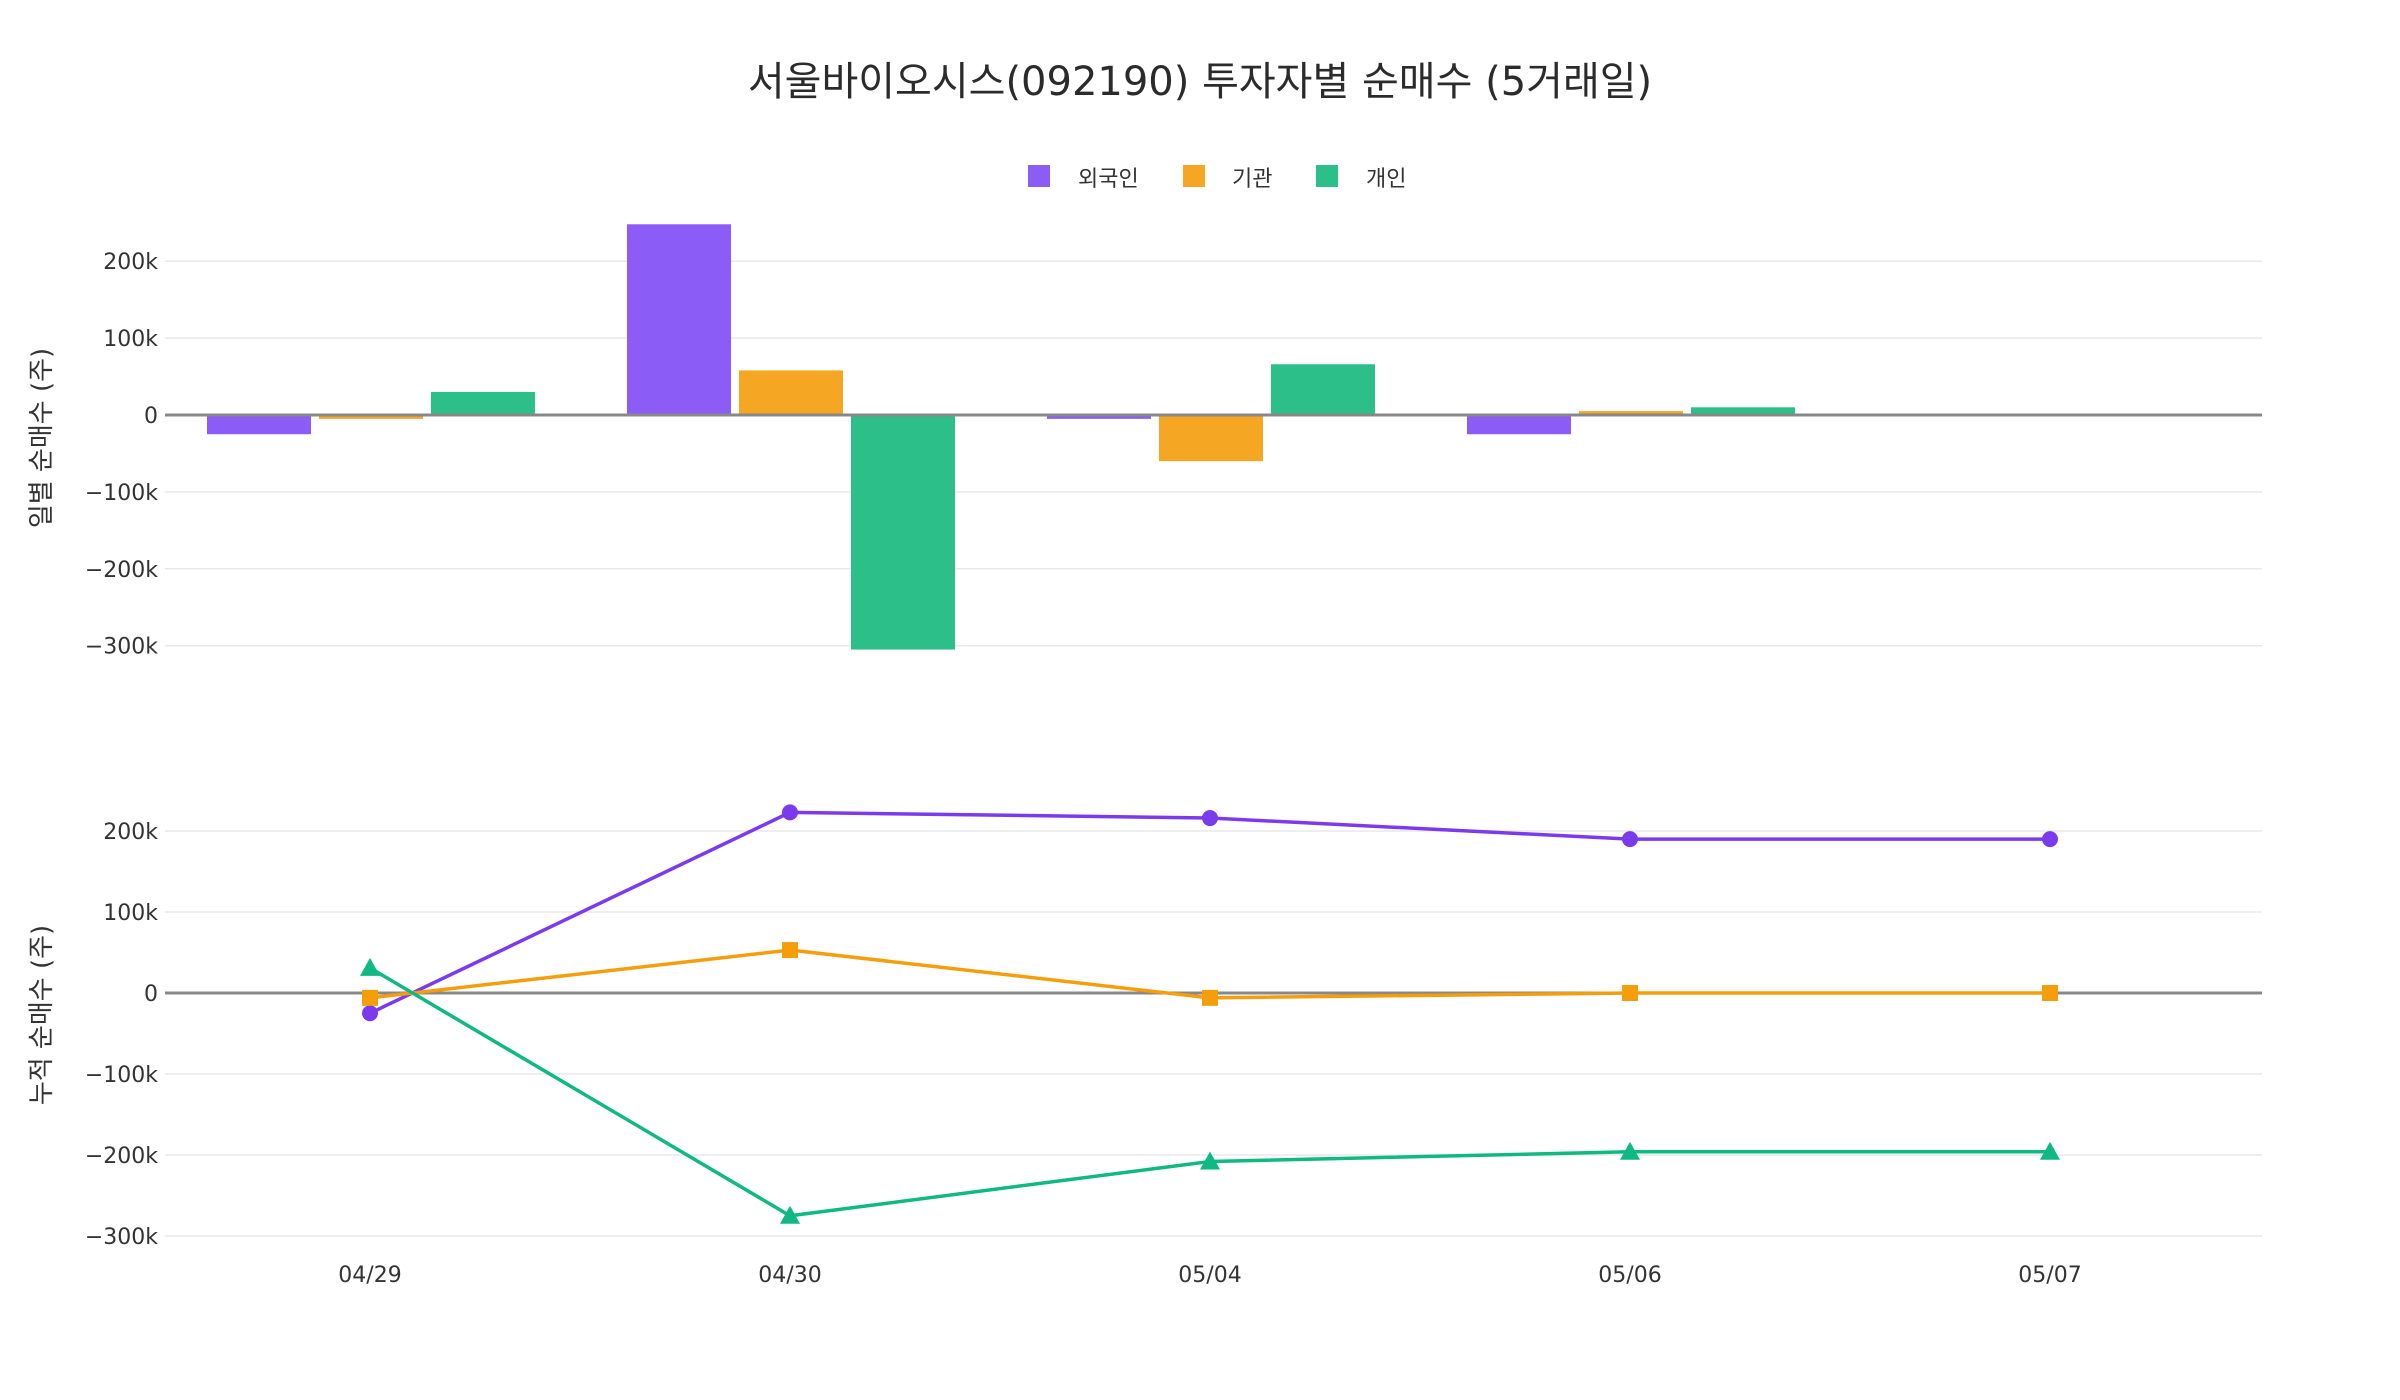  What do you see at coordinates (369, 1275) in the screenshot?
I see `x-tick-label: 04/29` at bounding box center [369, 1275].